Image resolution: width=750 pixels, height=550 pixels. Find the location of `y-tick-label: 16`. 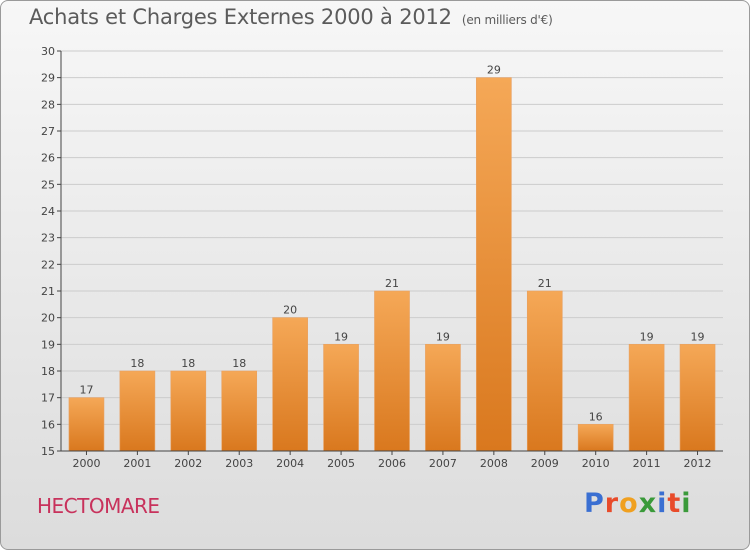

y-tick-label: 16 is located at coordinates (48, 424).